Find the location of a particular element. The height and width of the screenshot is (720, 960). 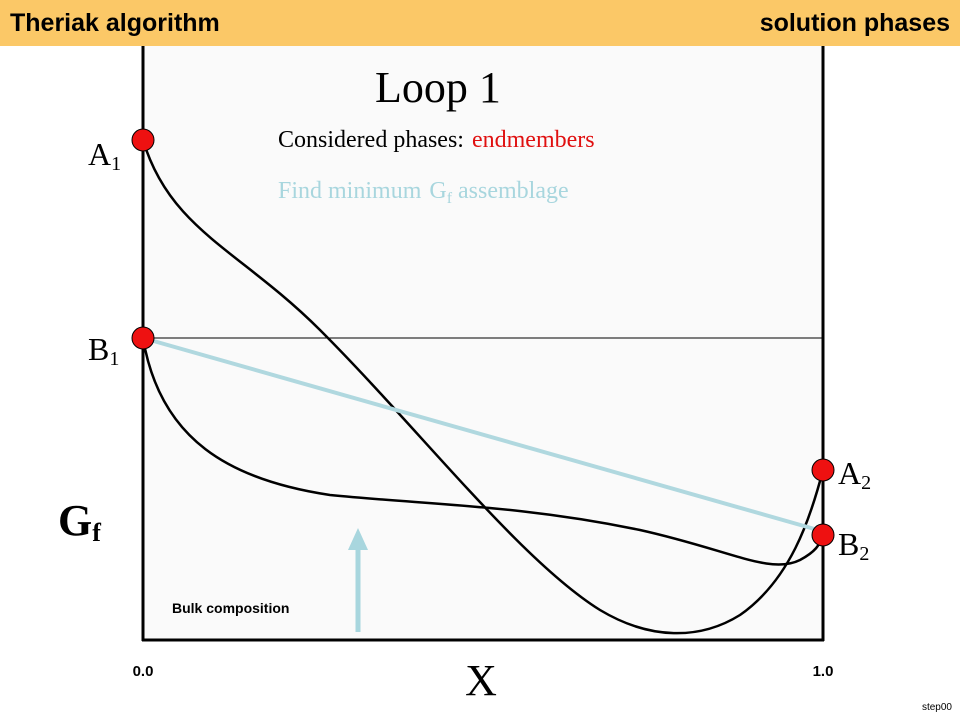

header-left: Theriak algorithm is located at coordinates (115, 23).